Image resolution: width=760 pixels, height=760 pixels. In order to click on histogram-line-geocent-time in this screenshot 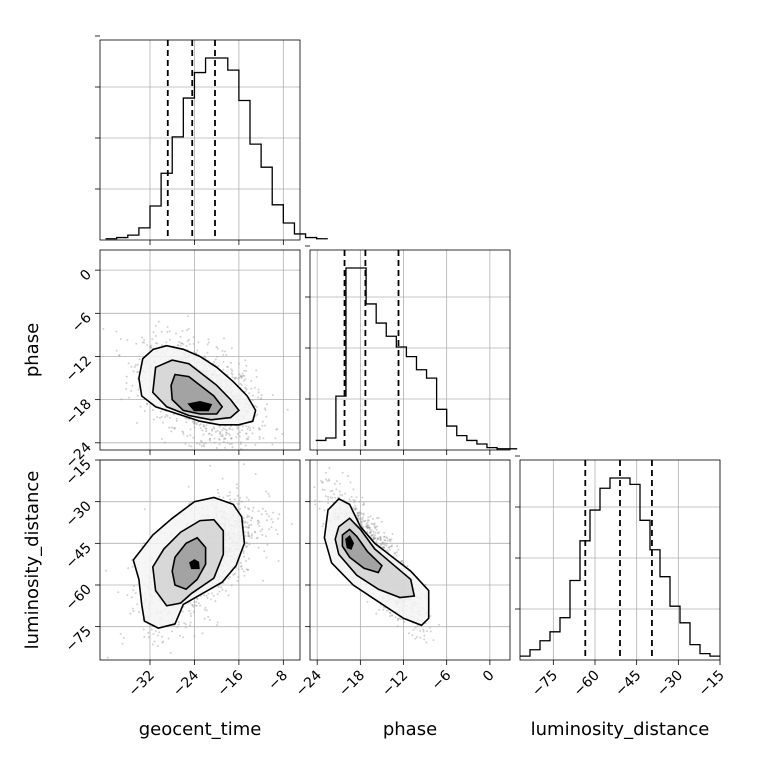, I will do `click(216, 148)`.